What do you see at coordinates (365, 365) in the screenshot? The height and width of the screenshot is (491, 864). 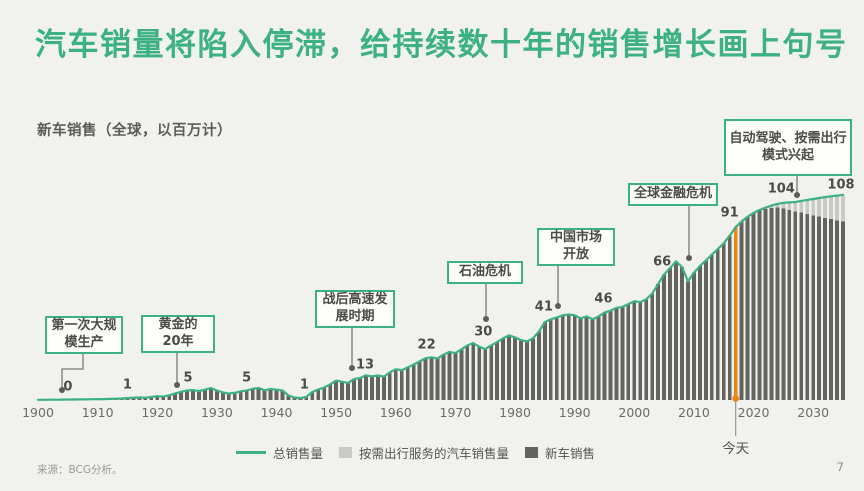 I see `value-label: 13` at bounding box center [365, 365].